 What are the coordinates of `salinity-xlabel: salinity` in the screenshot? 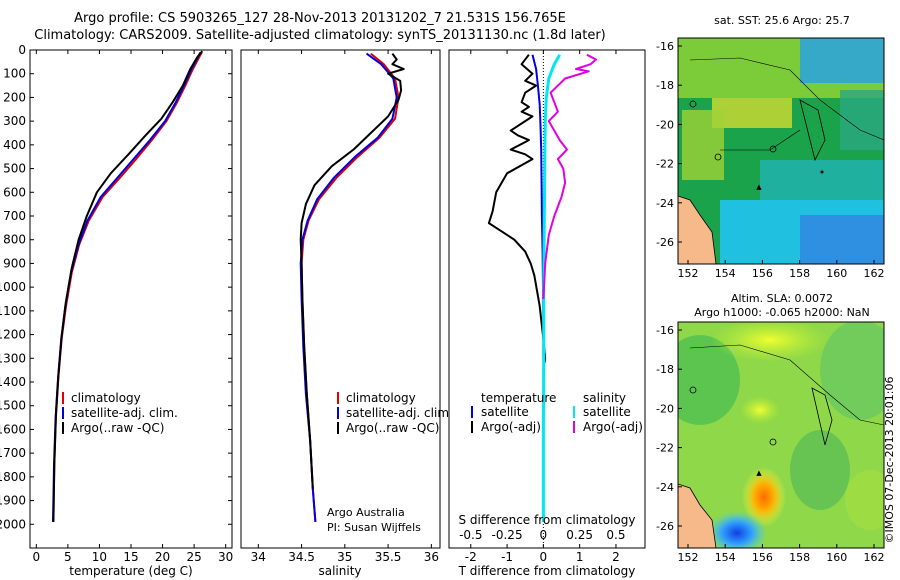 It's located at (339, 571).